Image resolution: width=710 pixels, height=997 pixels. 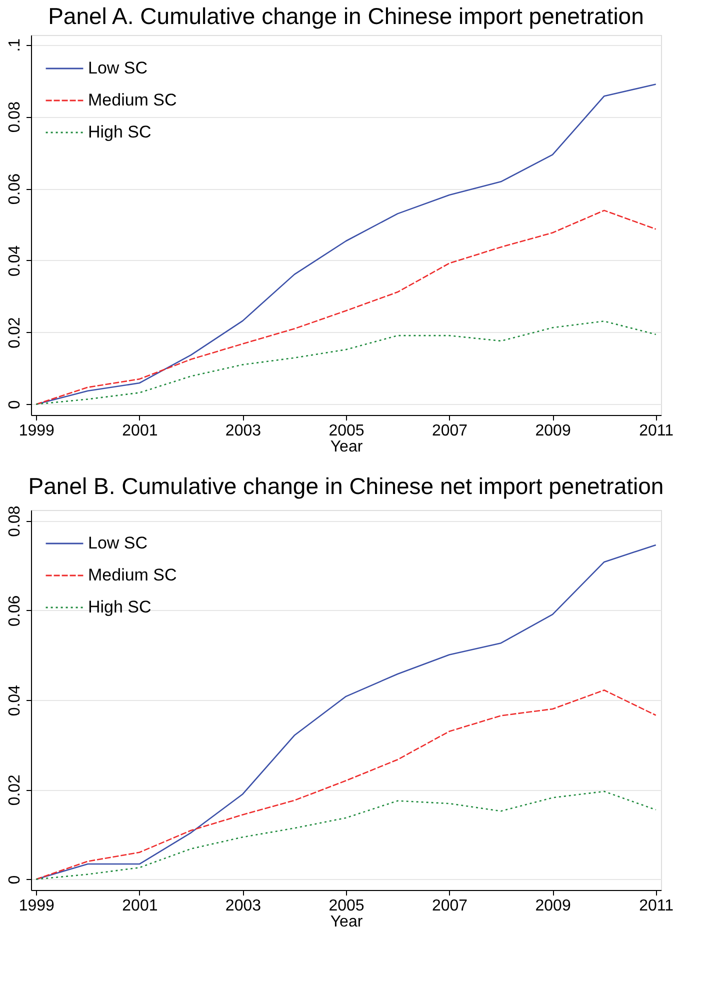 What do you see at coordinates (15, 45) in the screenshot?
I see `y-tick-label: .1` at bounding box center [15, 45].